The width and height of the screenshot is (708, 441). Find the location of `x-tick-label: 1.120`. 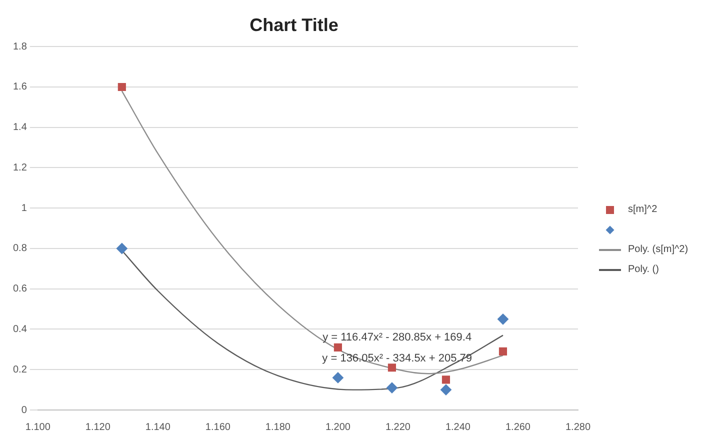

x-tick-label: 1.120 is located at coordinates (98, 427).